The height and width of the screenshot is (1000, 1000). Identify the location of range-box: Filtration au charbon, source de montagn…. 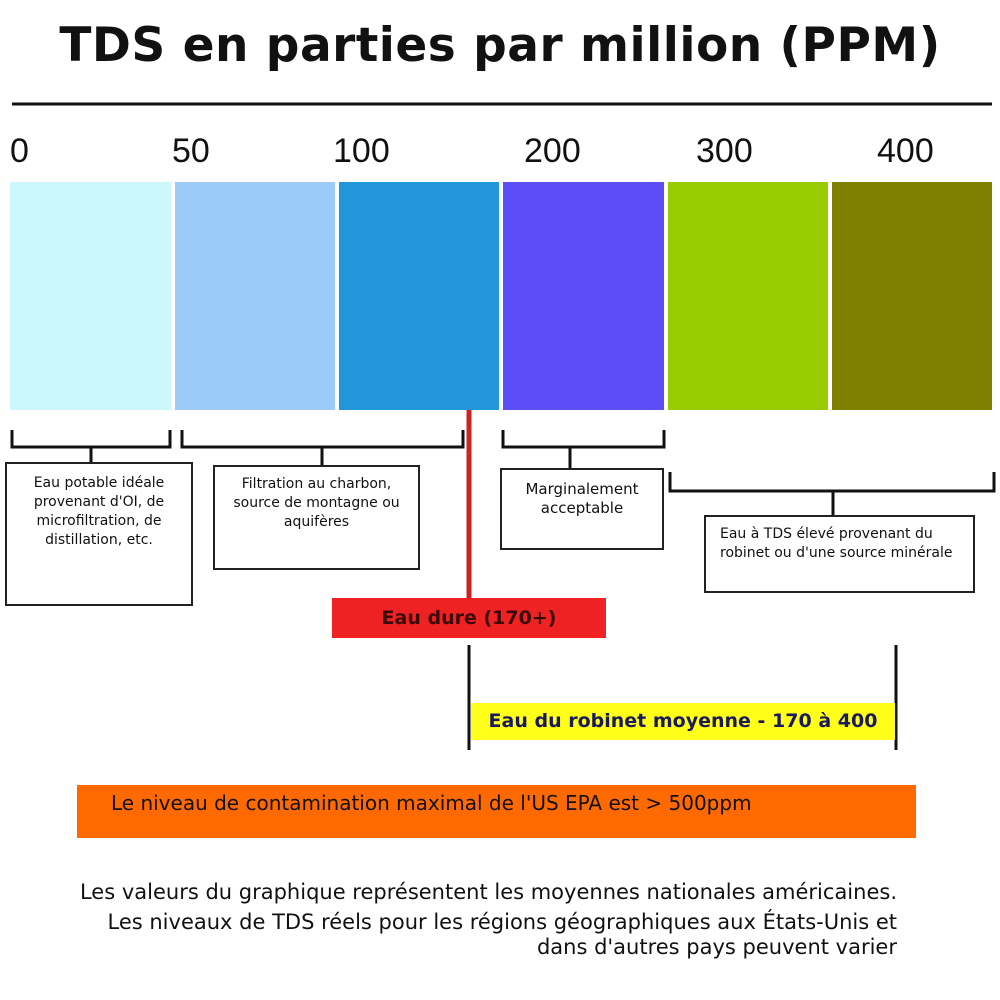
(316, 517).